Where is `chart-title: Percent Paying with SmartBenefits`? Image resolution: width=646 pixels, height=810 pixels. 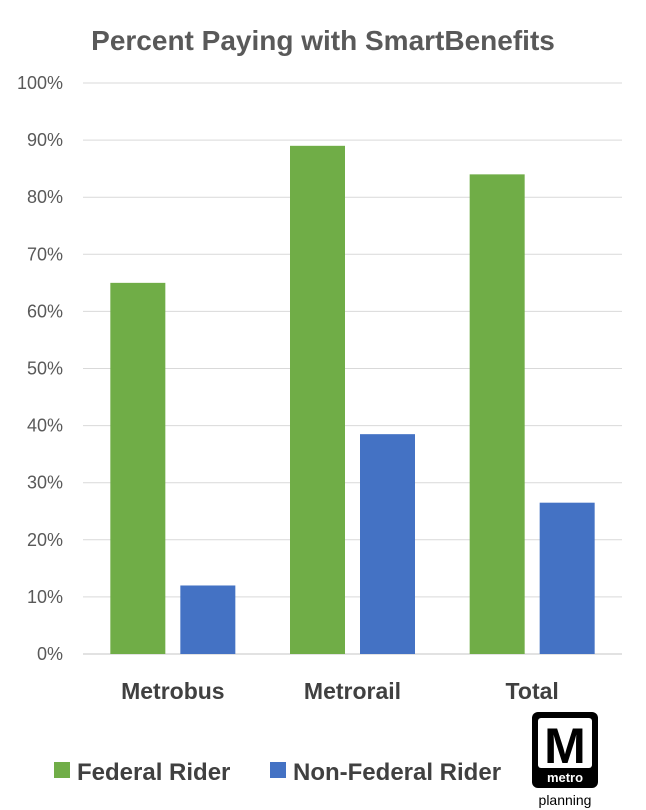 chart-title: Percent Paying with SmartBenefits is located at coordinates (323, 40).